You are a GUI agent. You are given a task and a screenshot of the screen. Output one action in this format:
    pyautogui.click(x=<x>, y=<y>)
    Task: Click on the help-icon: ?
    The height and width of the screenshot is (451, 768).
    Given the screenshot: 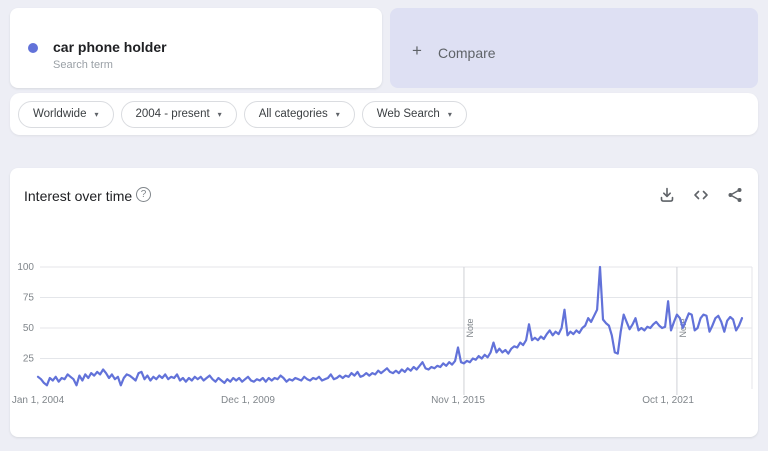 What is the action you would take?
    pyautogui.click(x=143, y=194)
    